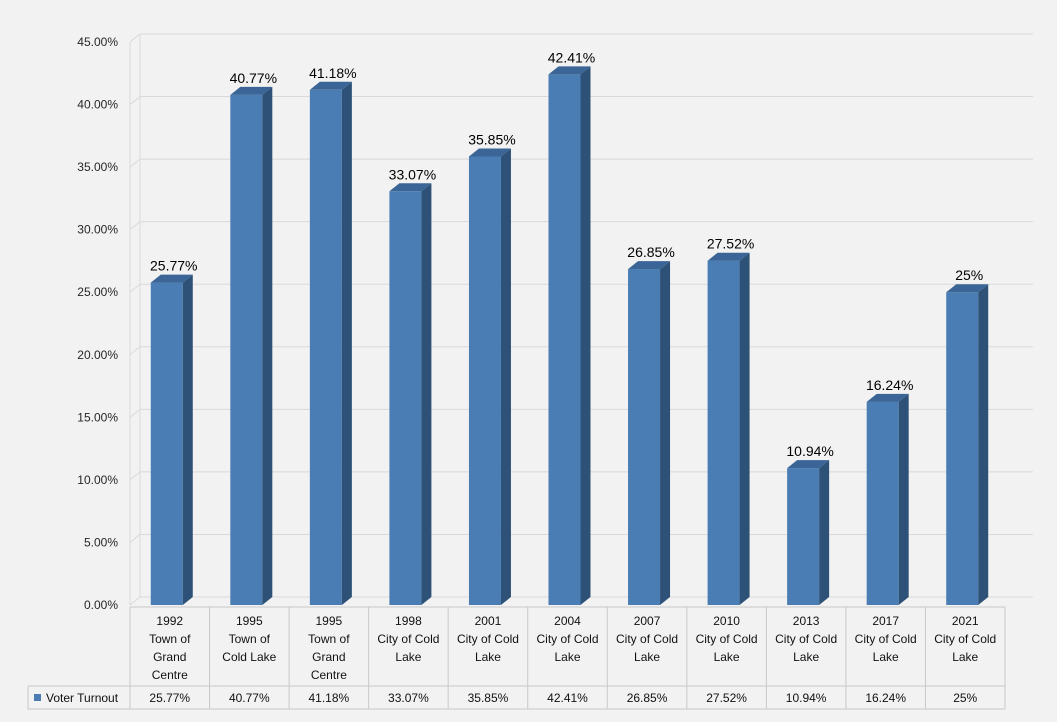 This screenshot has width=1057, height=722. What do you see at coordinates (249, 657) in the screenshot?
I see `category-label-line: Cold Lake` at bounding box center [249, 657].